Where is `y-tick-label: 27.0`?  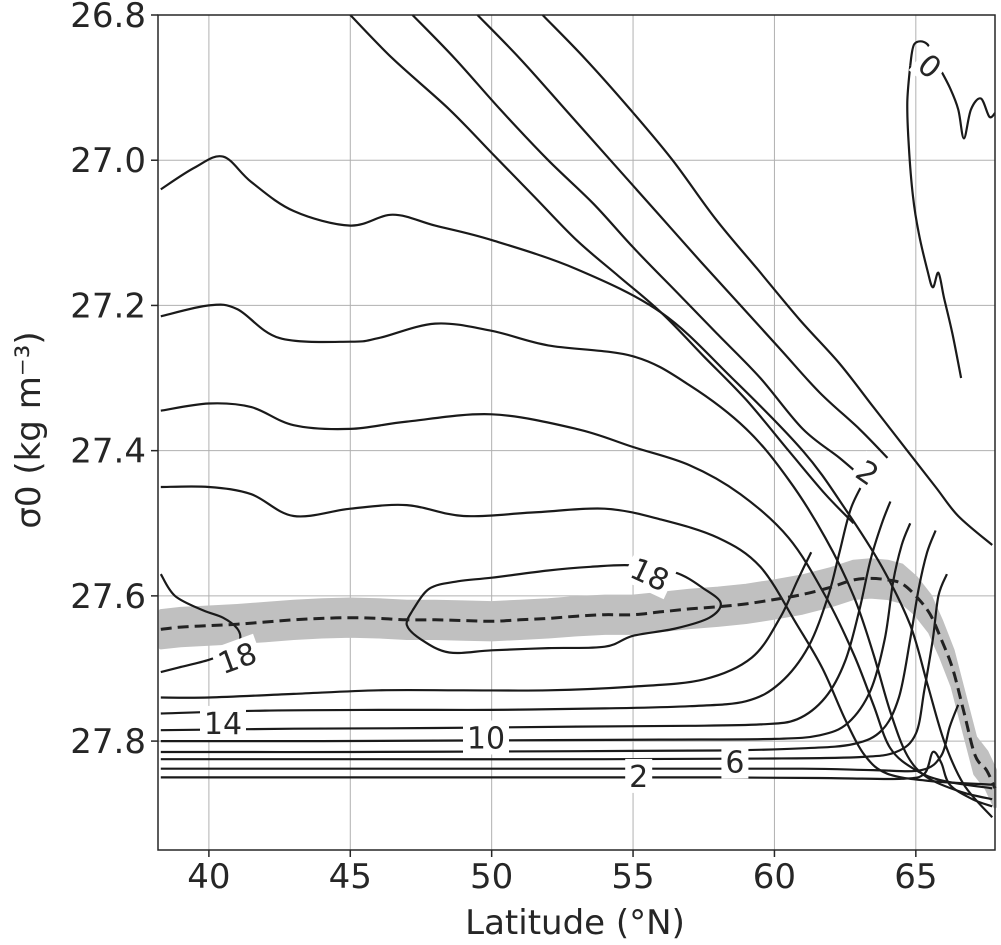 y-tick-label: 27.0 is located at coordinates (108, 161).